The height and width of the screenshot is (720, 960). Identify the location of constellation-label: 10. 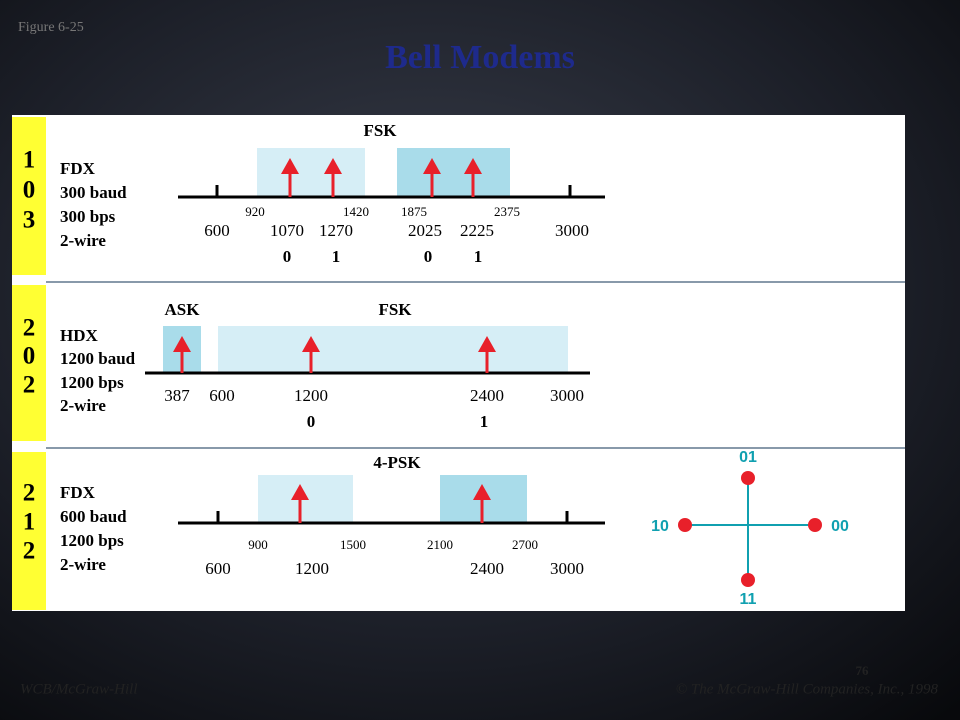
(660, 526).